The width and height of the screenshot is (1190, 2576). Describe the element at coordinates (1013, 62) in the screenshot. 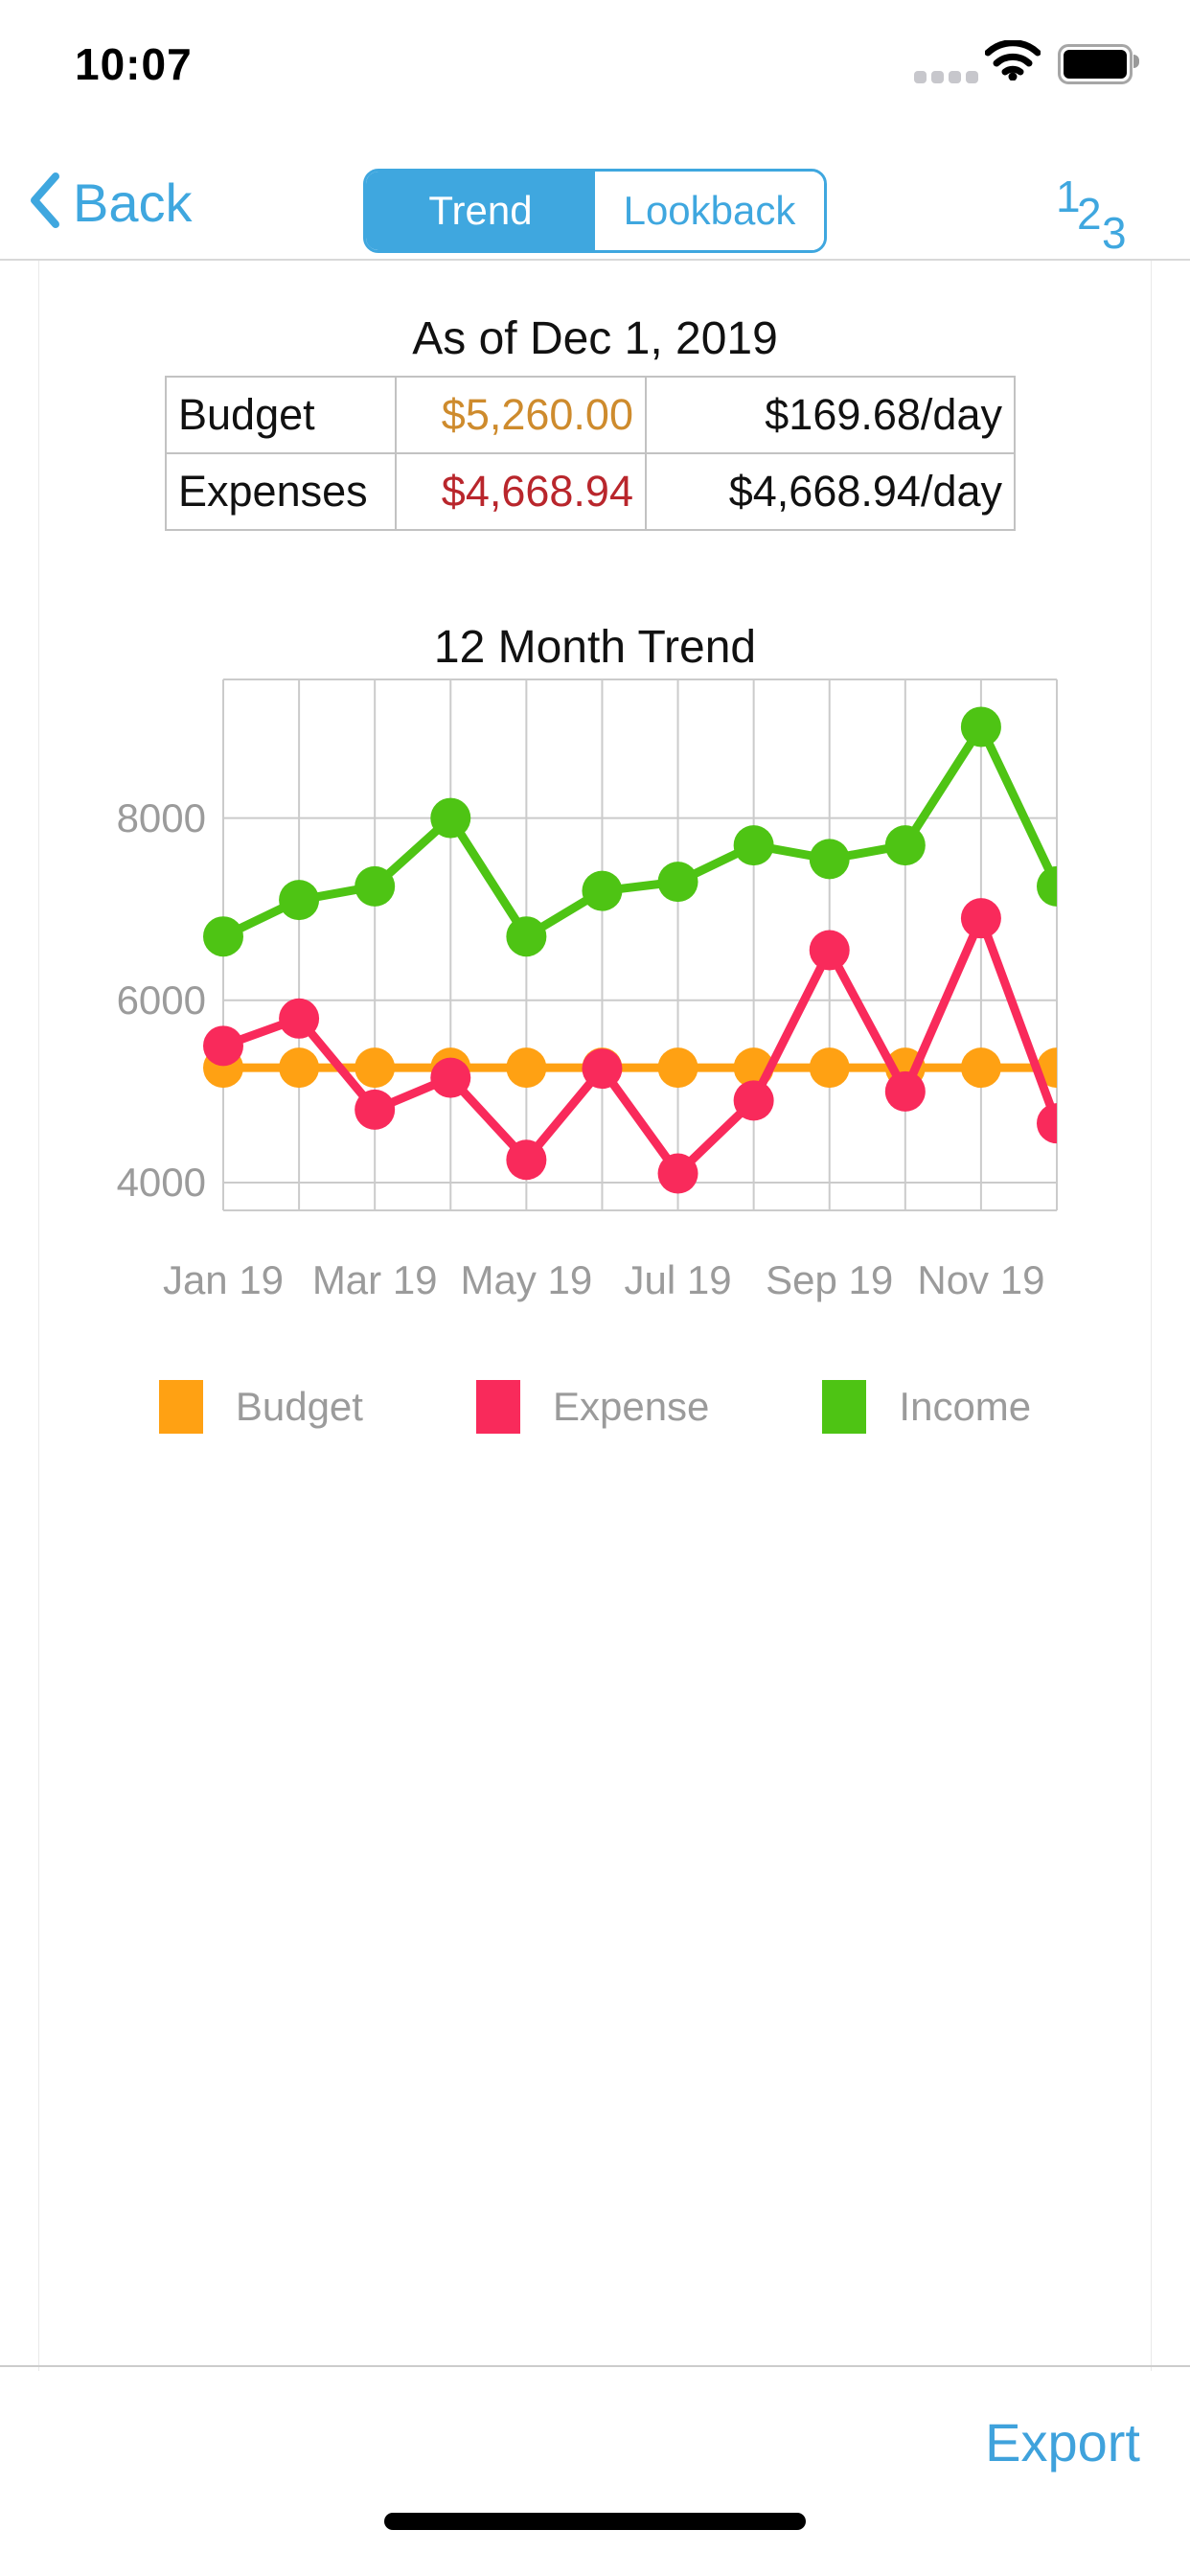

I see `wifi-icon` at that location.